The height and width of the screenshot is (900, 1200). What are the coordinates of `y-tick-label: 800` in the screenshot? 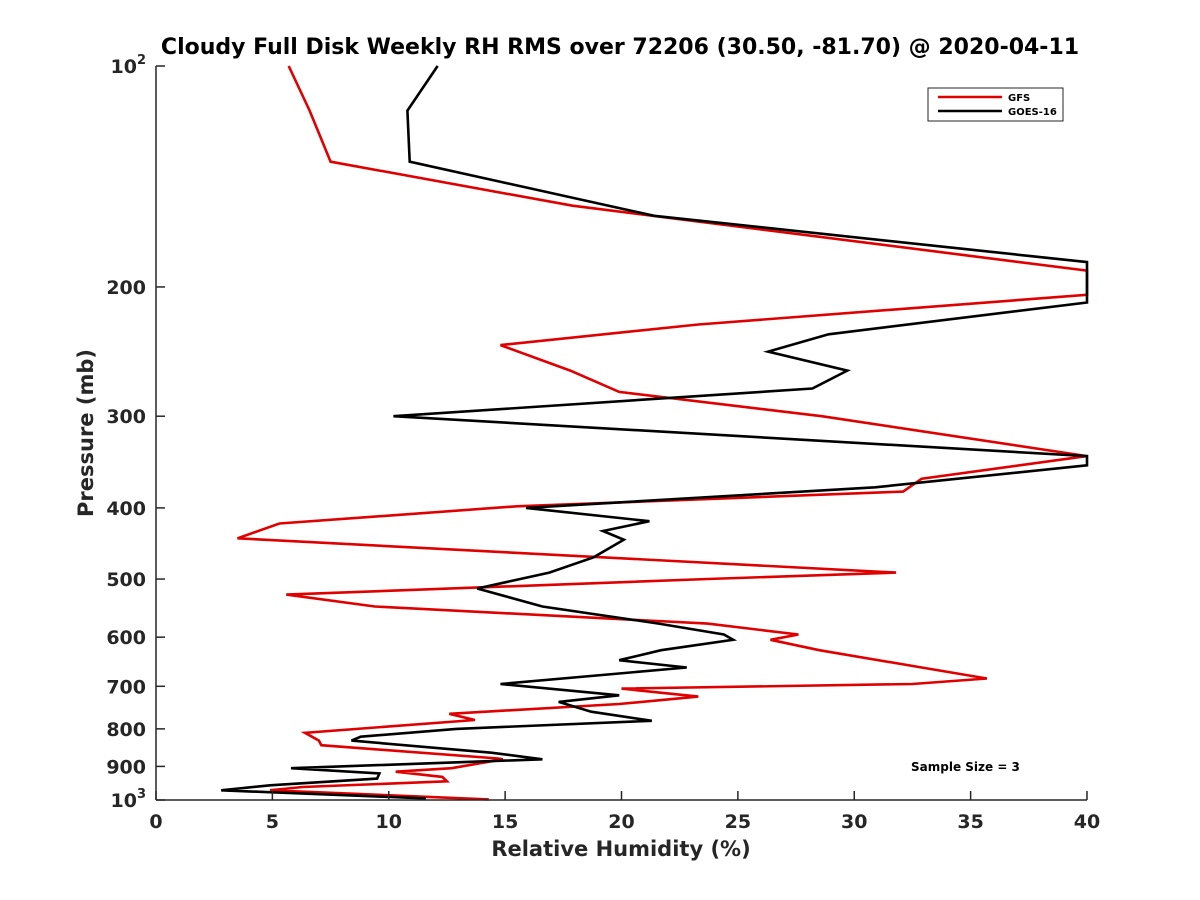 It's located at (126, 730).